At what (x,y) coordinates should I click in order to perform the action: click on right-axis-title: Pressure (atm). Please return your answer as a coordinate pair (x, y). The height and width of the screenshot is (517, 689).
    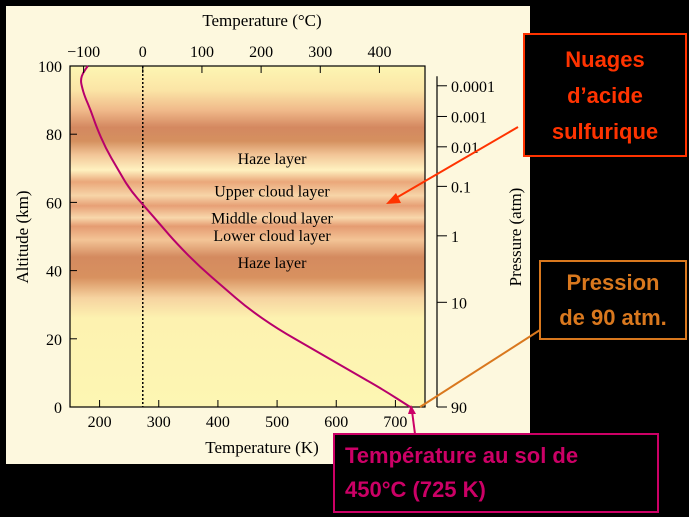
    Looking at the image, I should click on (515, 237).